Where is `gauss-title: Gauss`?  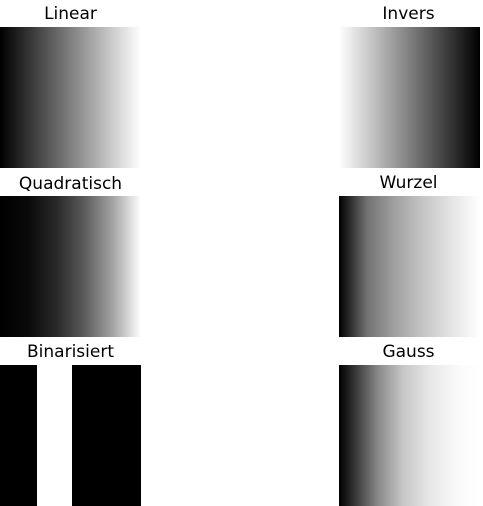
gauss-title: Gauss is located at coordinates (408, 352).